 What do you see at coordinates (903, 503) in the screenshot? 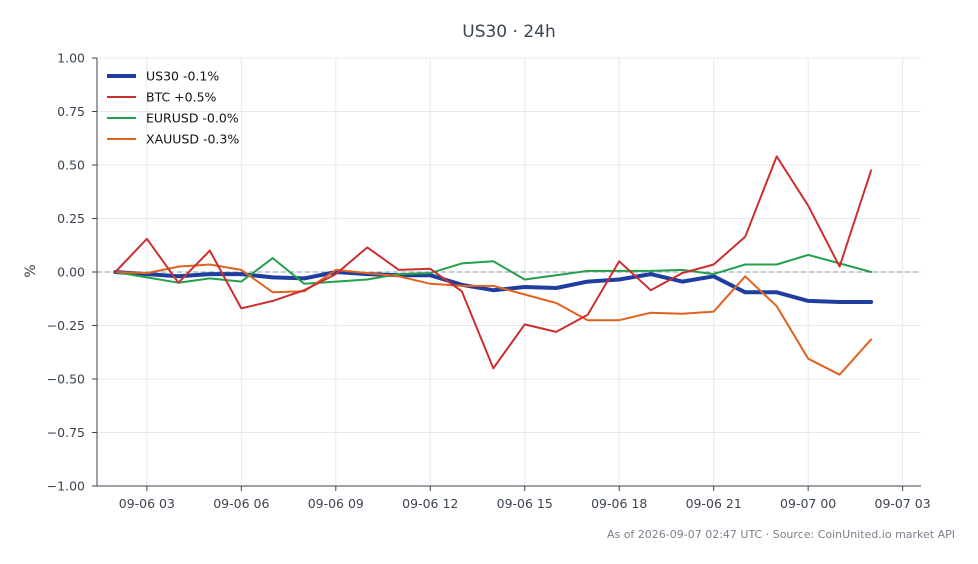
I see `x-tick-label: 09-07 03` at bounding box center [903, 503].